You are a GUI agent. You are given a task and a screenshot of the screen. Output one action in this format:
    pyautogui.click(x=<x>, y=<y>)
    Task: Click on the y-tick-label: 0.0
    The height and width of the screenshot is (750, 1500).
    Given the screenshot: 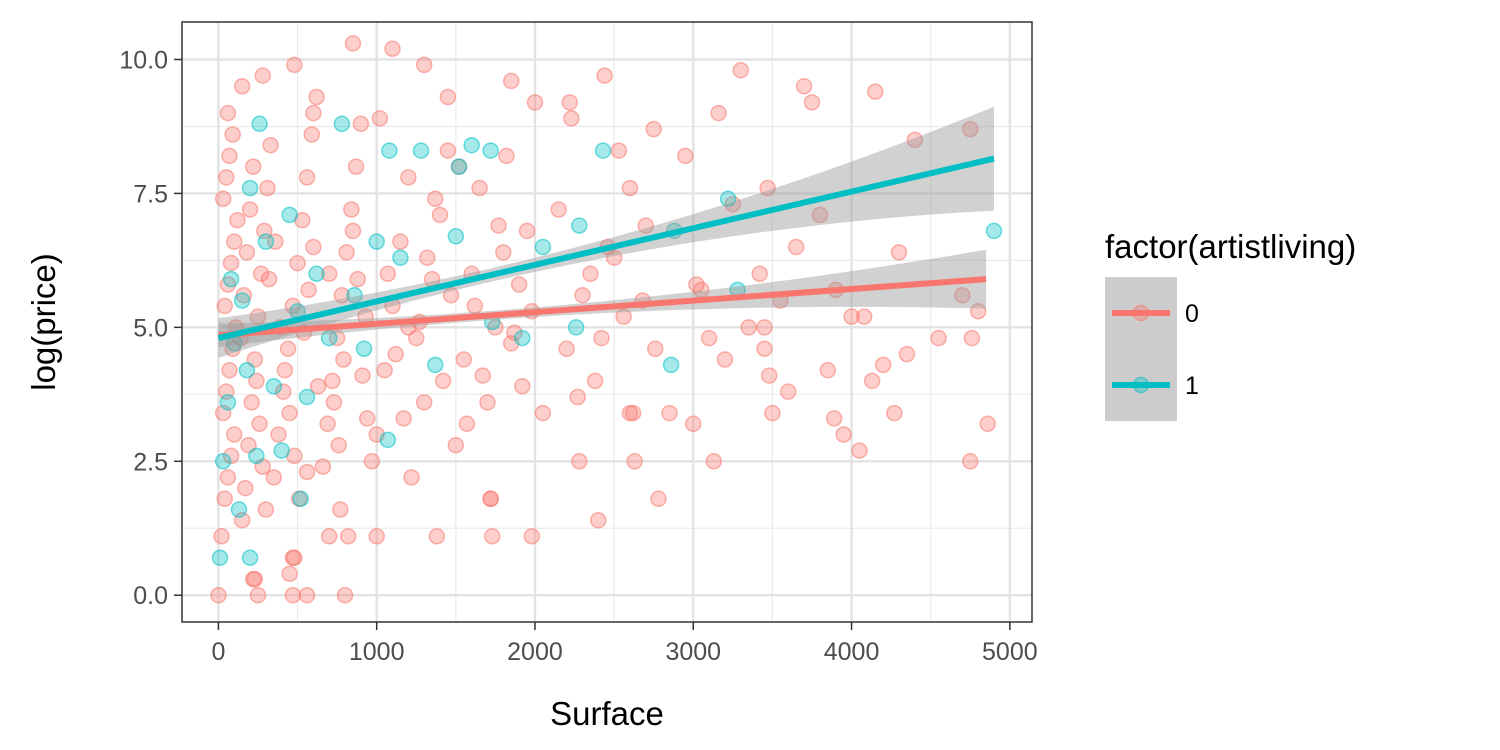 What is the action you would take?
    pyautogui.click(x=150, y=596)
    